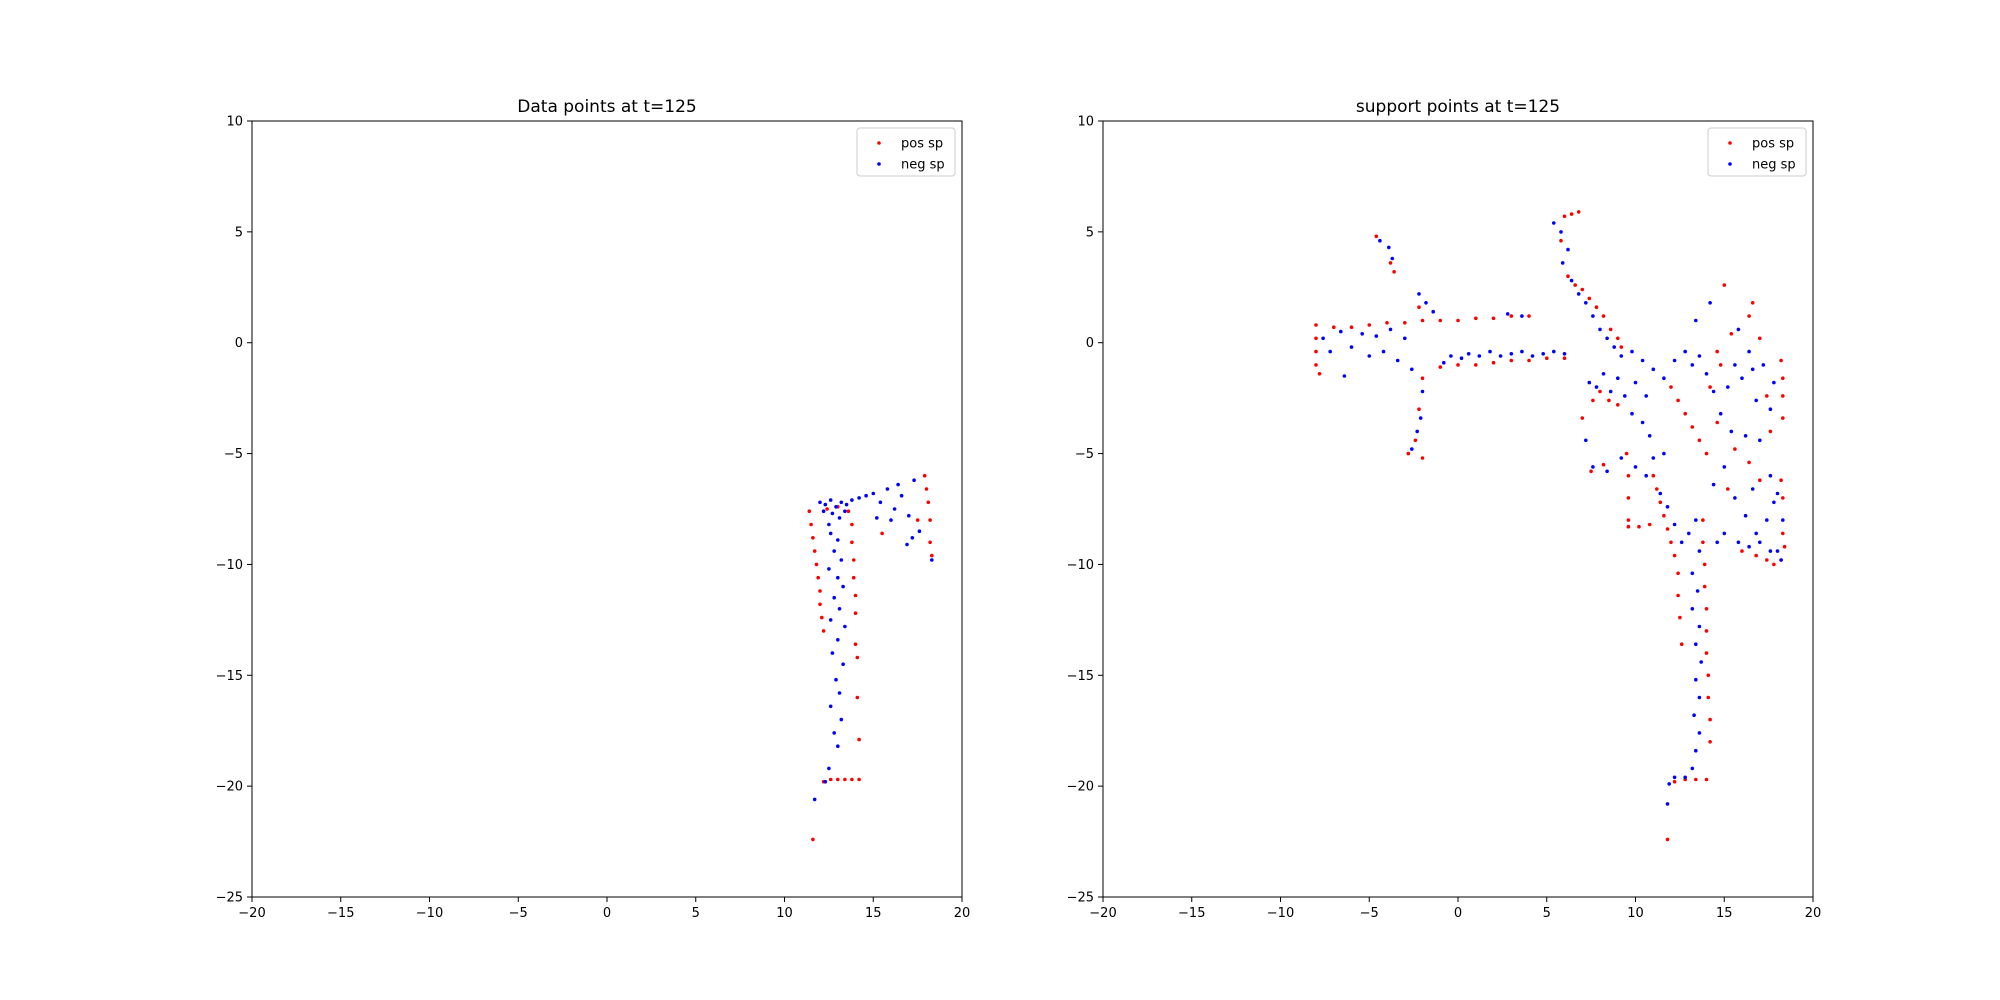  Describe the element at coordinates (1080, 898) in the screenshot. I see `right-y-tick-label-7: −25` at that location.